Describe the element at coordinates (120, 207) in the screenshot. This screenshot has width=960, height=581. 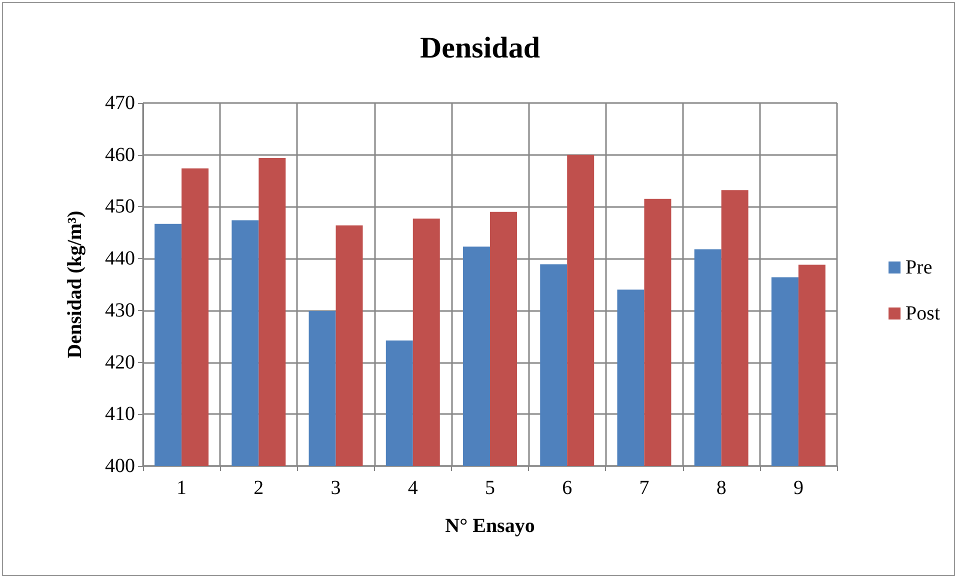
I see `y-tick-label: 450` at that location.